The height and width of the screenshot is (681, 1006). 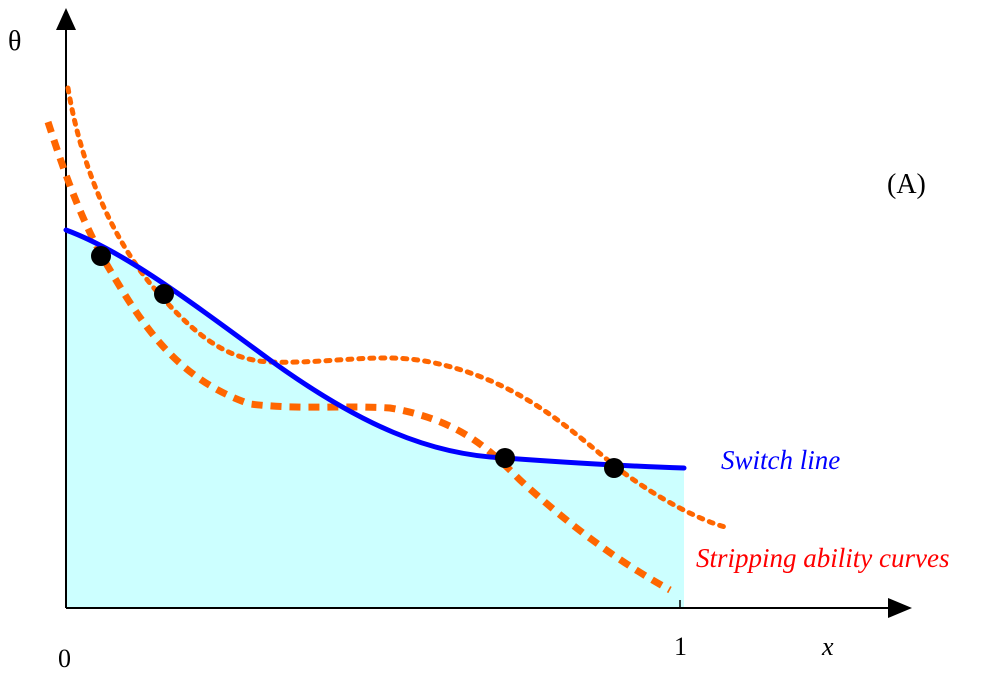 I want to click on switch-line-label: Switch line, so click(x=780, y=460).